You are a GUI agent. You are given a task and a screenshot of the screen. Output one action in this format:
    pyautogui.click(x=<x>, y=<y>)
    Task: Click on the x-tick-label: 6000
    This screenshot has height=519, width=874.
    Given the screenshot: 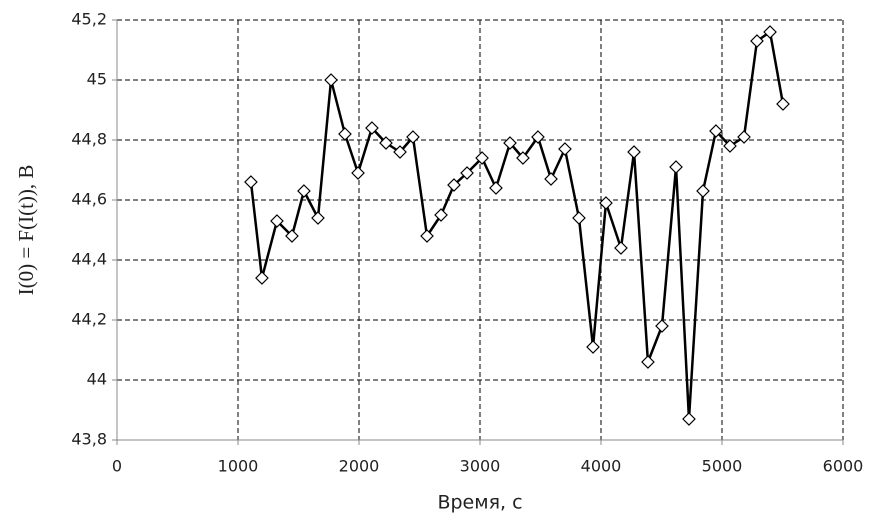 What is the action you would take?
    pyautogui.click(x=843, y=466)
    